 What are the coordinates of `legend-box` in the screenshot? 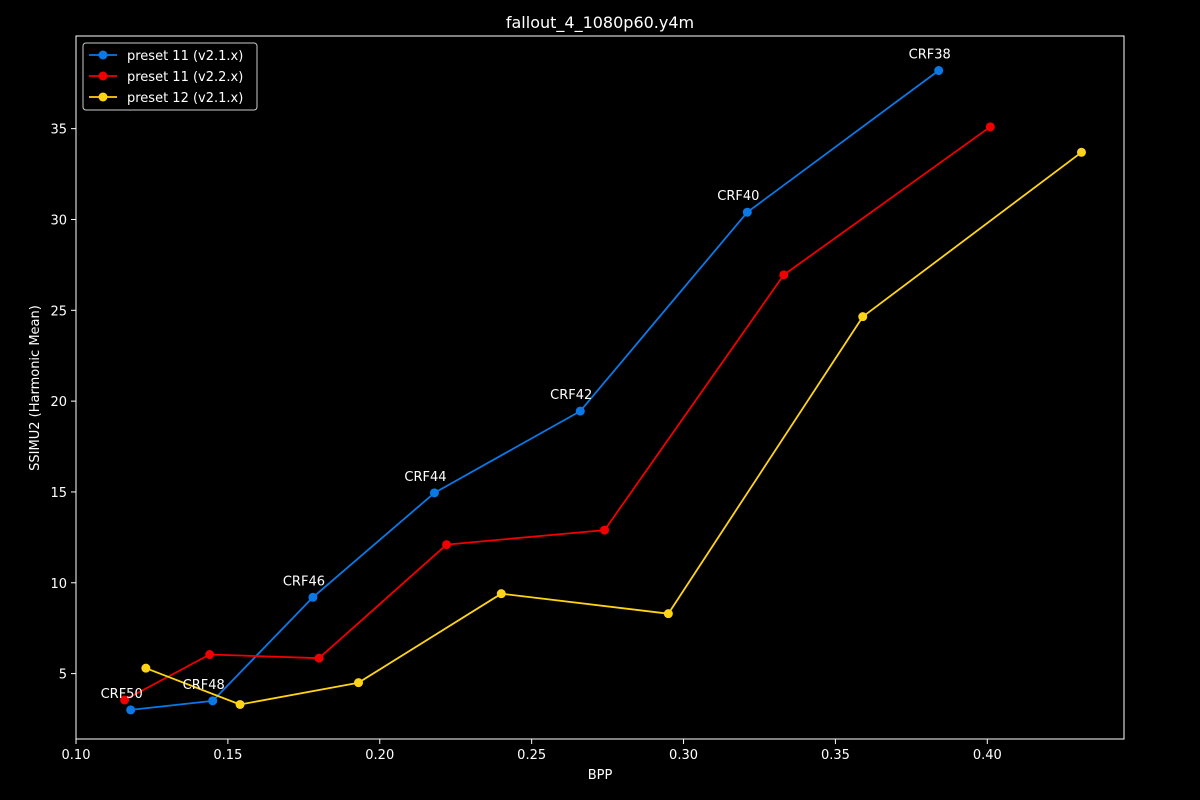 It's located at (170, 76).